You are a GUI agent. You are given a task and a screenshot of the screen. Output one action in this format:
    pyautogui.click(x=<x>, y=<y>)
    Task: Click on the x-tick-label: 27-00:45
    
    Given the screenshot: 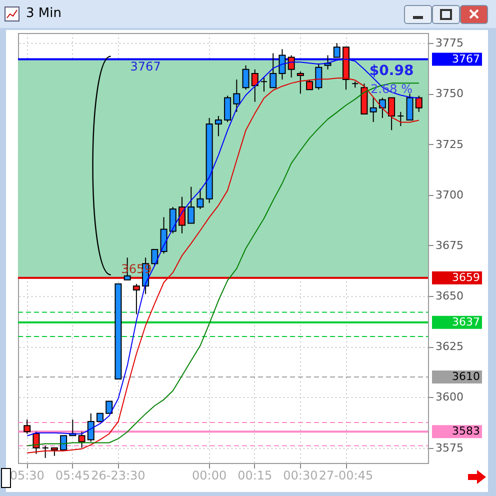 What is the action you would take?
    pyautogui.click(x=346, y=475)
    